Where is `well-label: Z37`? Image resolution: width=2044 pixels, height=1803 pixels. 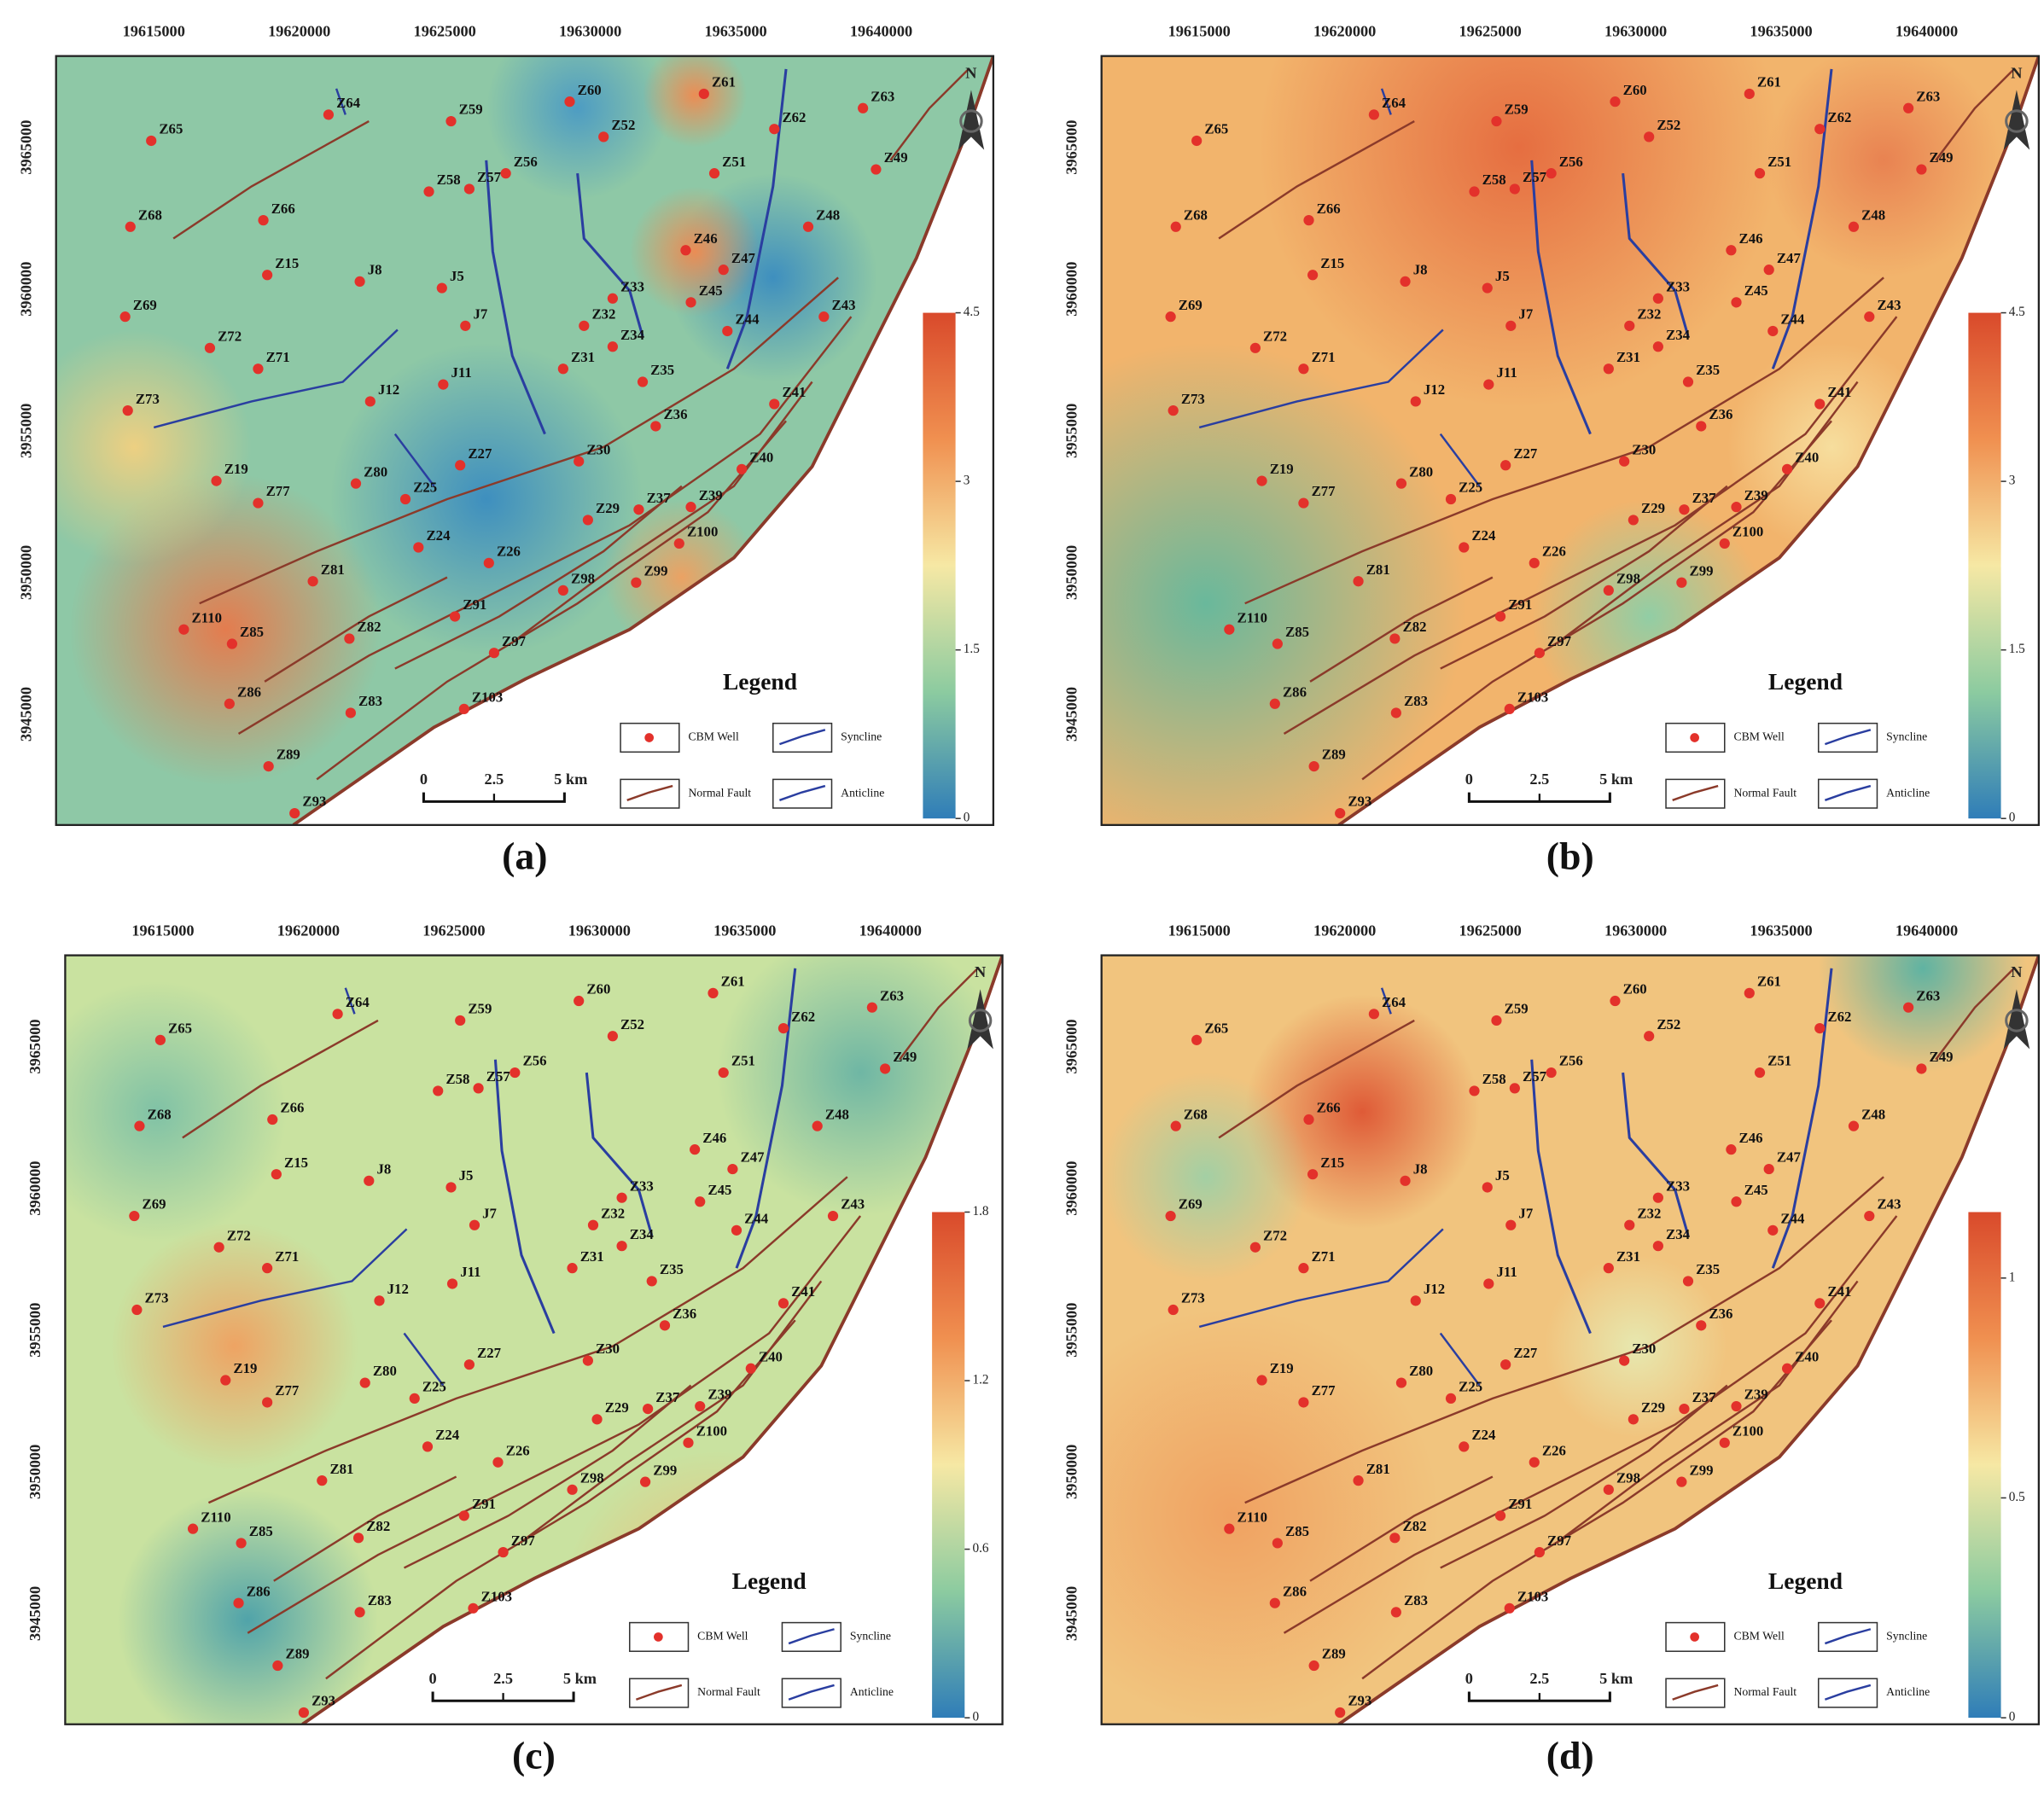 well-label: Z37 is located at coordinates (659, 498).